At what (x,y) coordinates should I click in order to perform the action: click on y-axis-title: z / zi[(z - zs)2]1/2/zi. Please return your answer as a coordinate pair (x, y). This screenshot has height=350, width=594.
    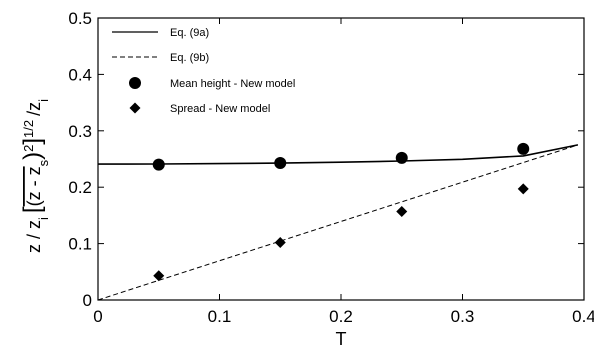
    Looking at the image, I should click on (35, 176).